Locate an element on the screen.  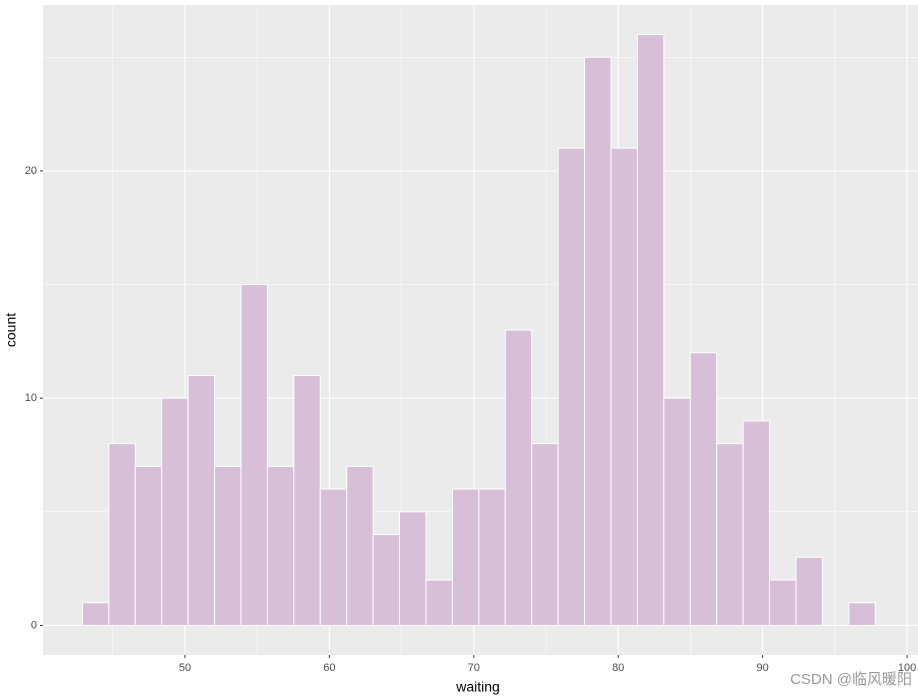
x-axis-title: waiting is located at coordinates (477, 687).